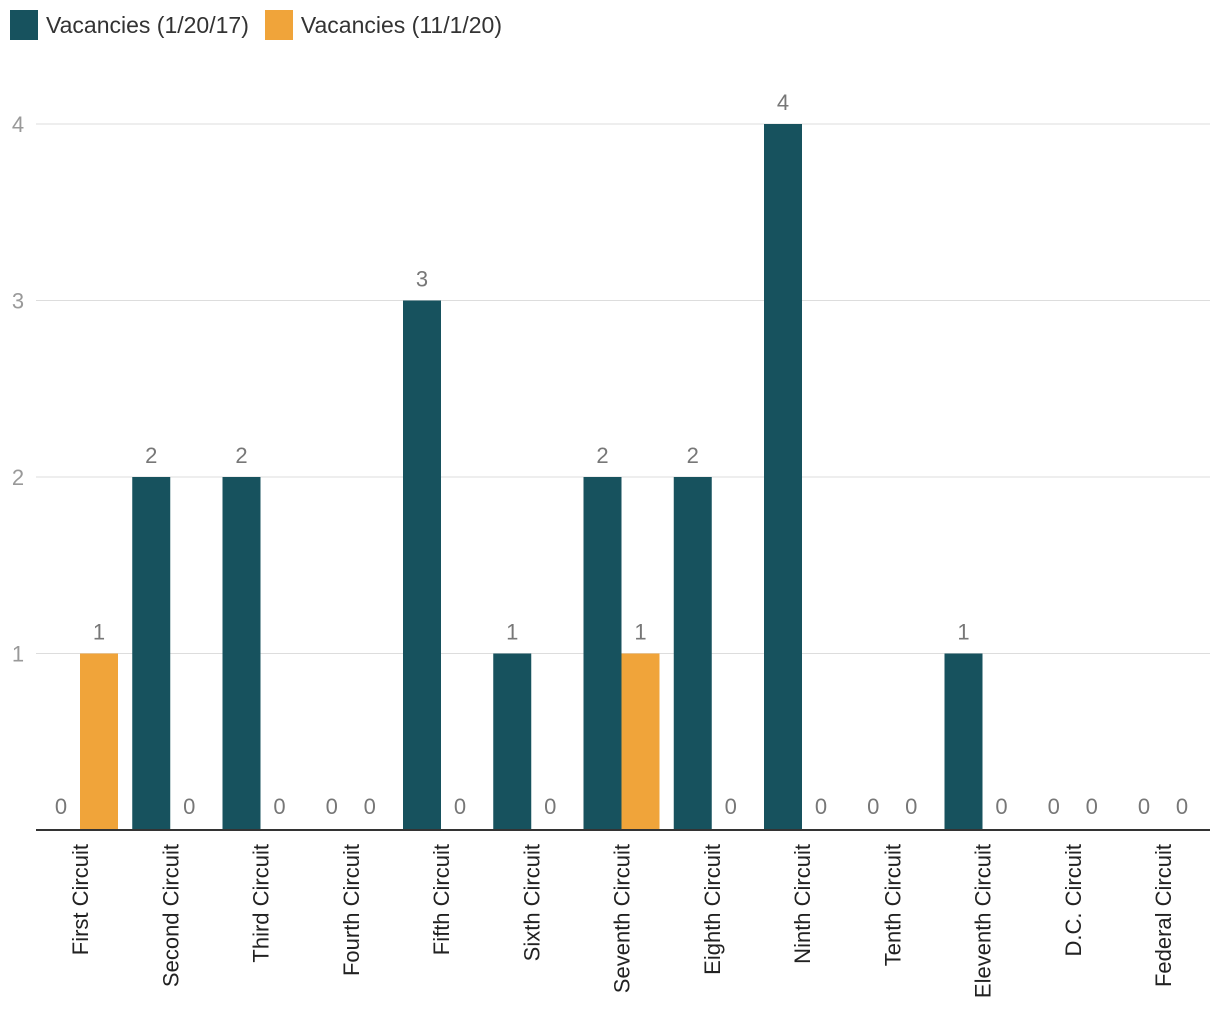 Image resolution: width=1220 pixels, height=1020 pixels. Describe the element at coordinates (18, 124) in the screenshot. I see `y-tick-label: 4` at that location.